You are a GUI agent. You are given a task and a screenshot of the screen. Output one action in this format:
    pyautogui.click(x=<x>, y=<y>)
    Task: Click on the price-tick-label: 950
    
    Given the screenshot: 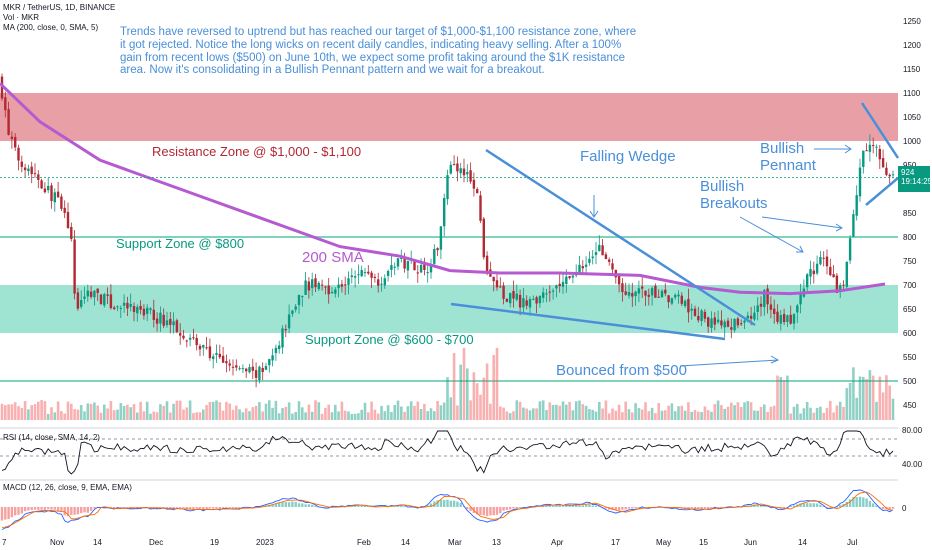 What is the action you would take?
    pyautogui.click(x=910, y=165)
    